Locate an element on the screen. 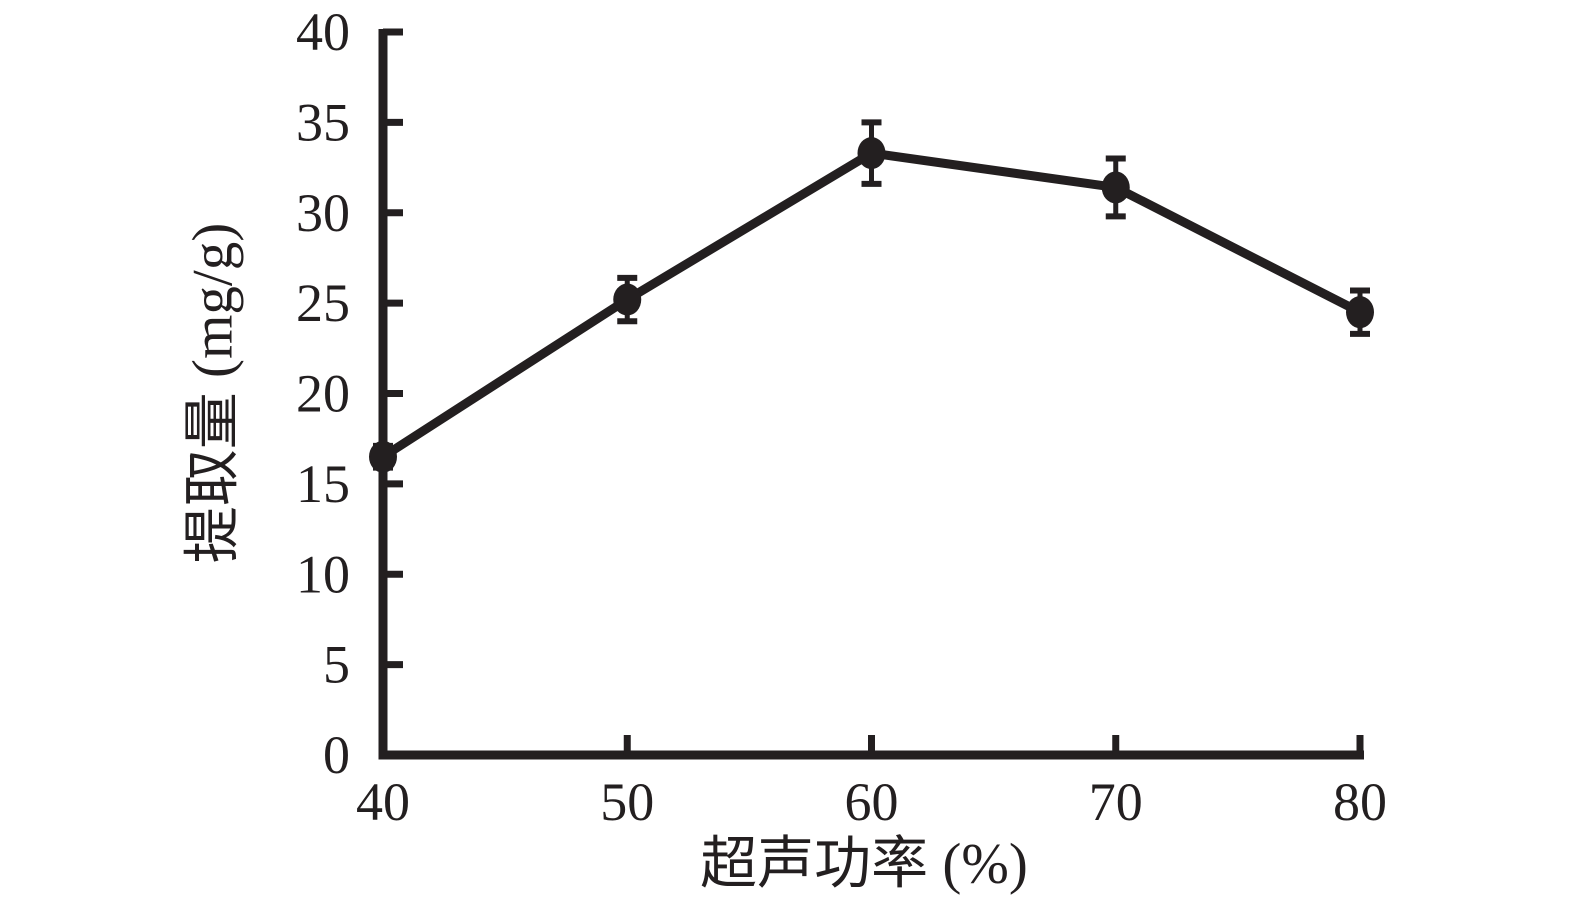  y-tick-label: 15 is located at coordinates (323, 484).